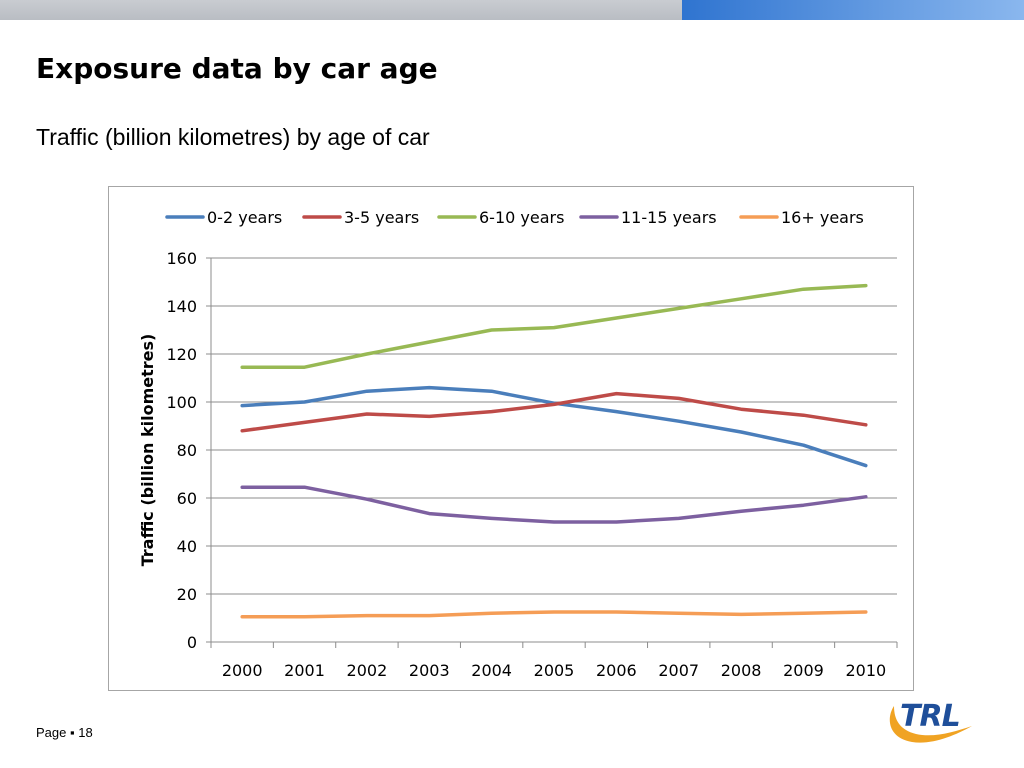  I want to click on x-tick-label: 2000, so click(242, 670).